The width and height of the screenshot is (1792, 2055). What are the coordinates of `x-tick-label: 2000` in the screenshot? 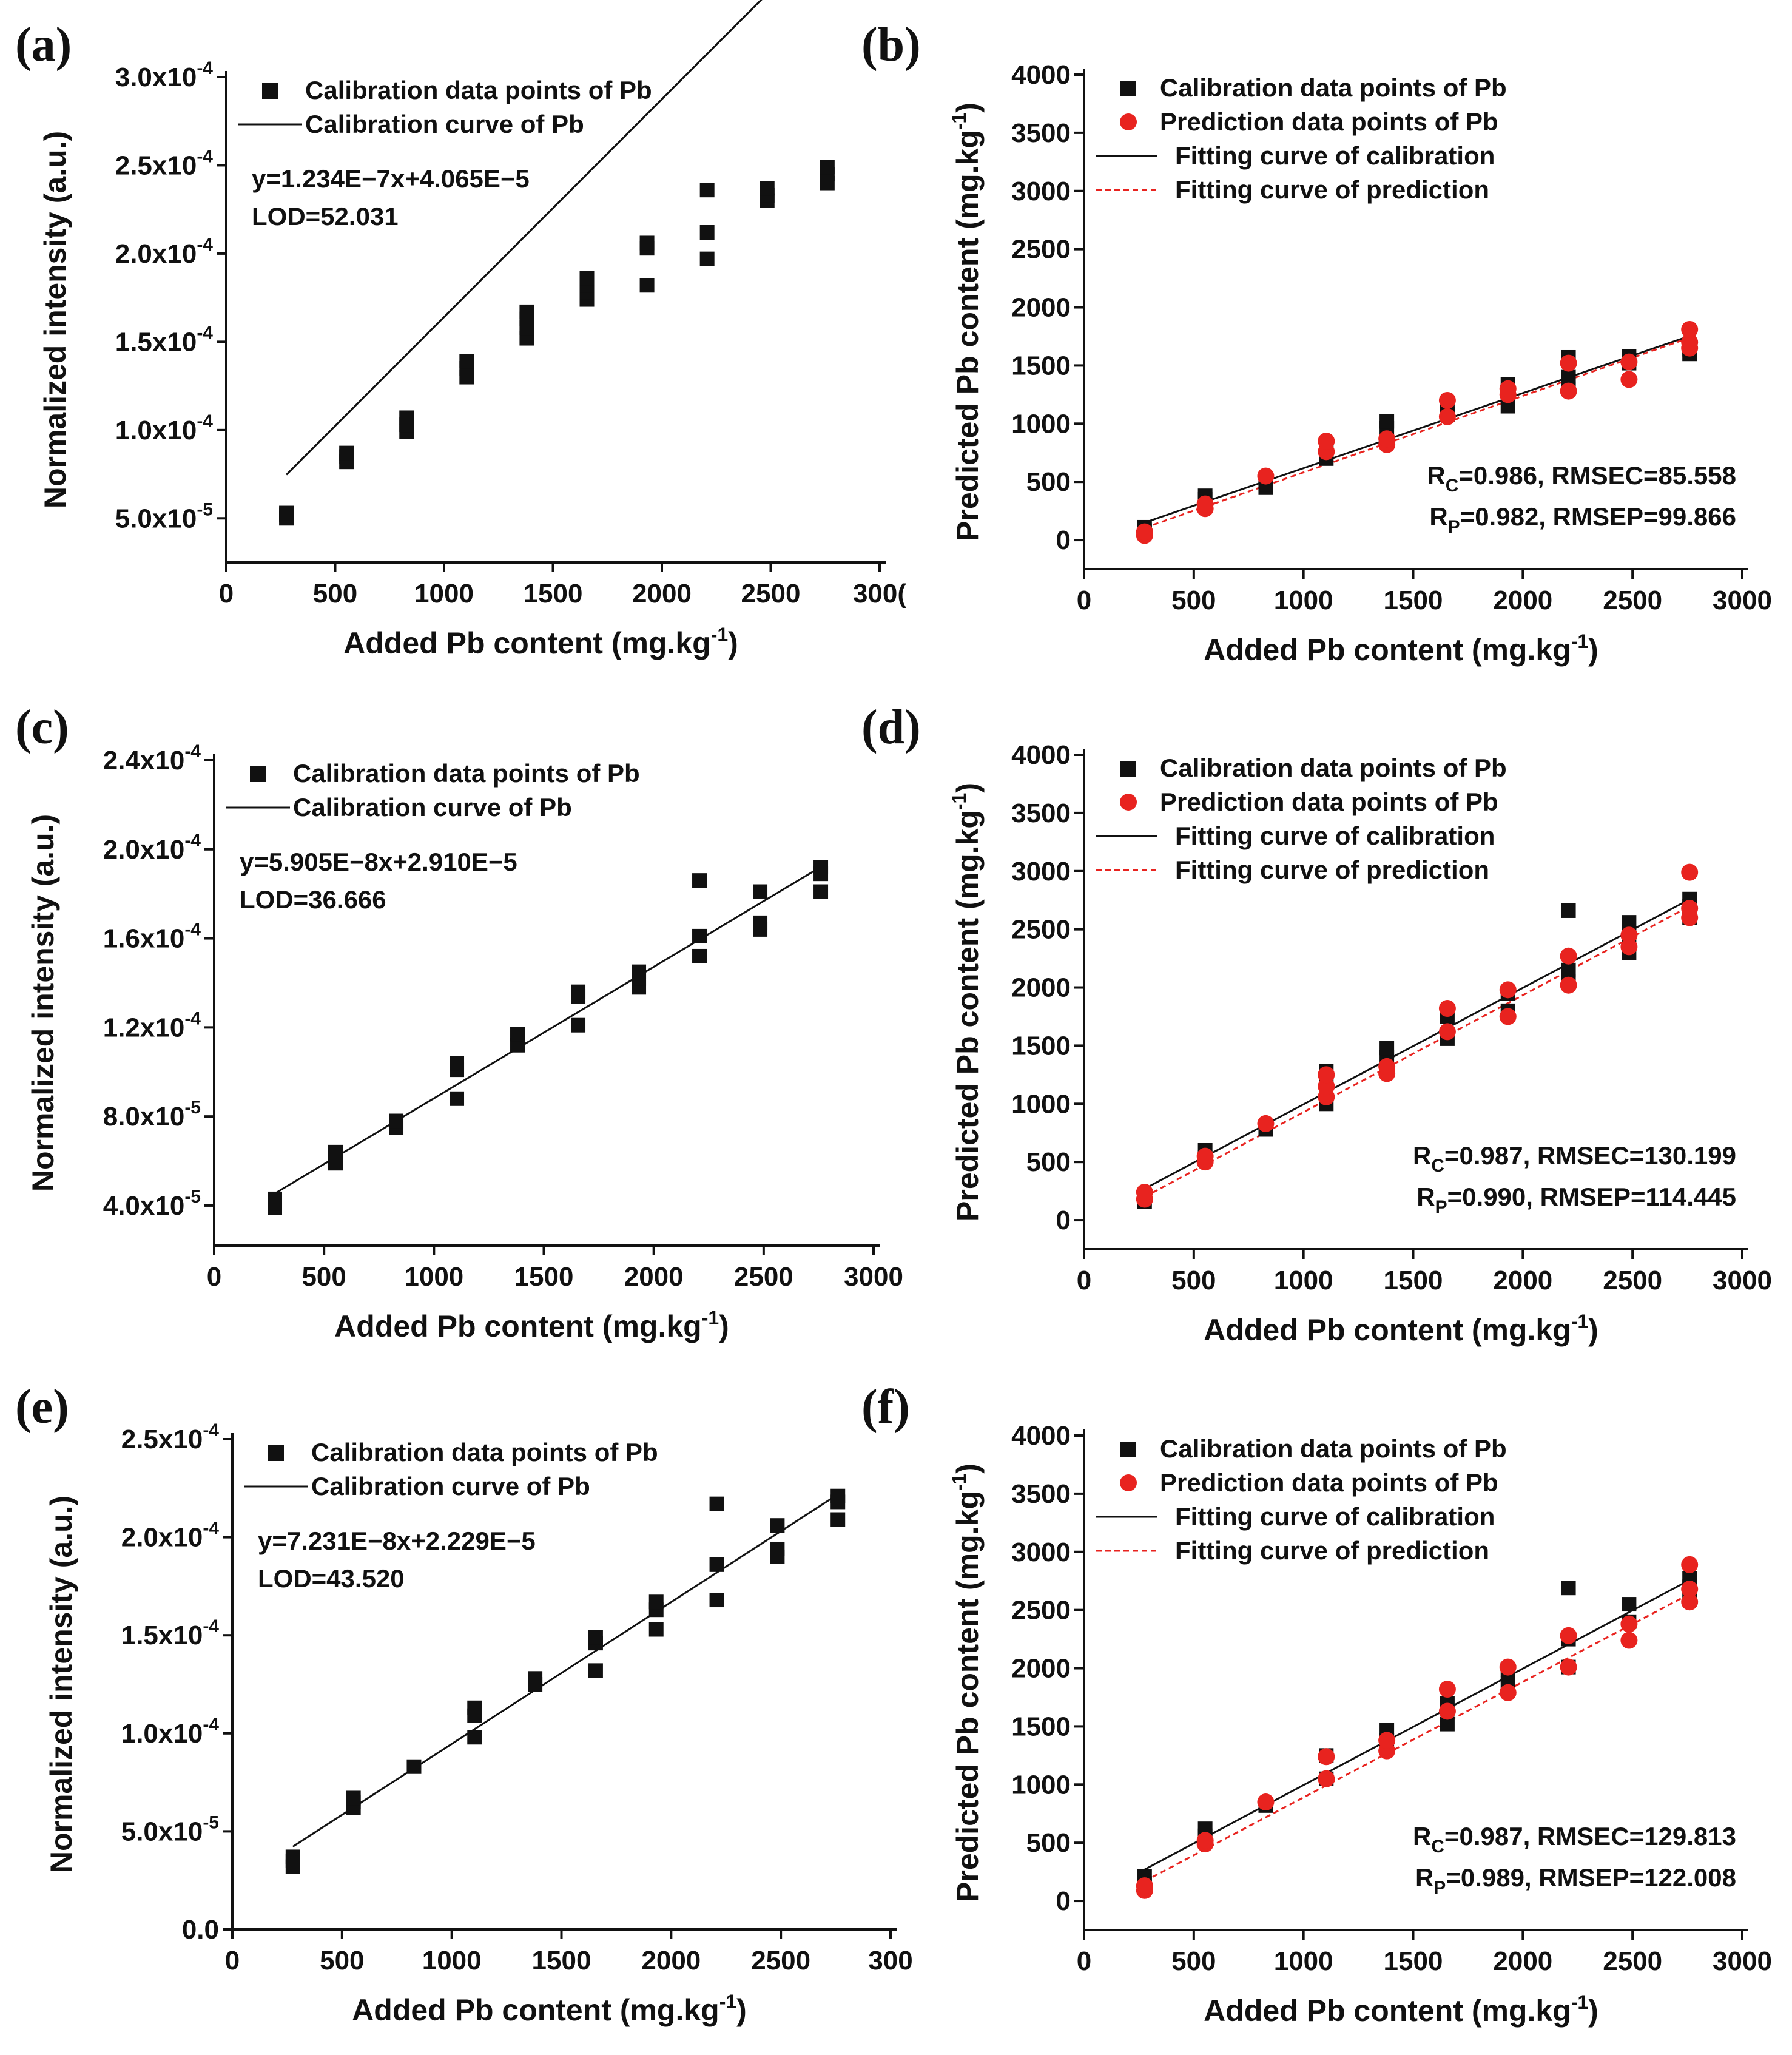 It's located at (654, 1277).